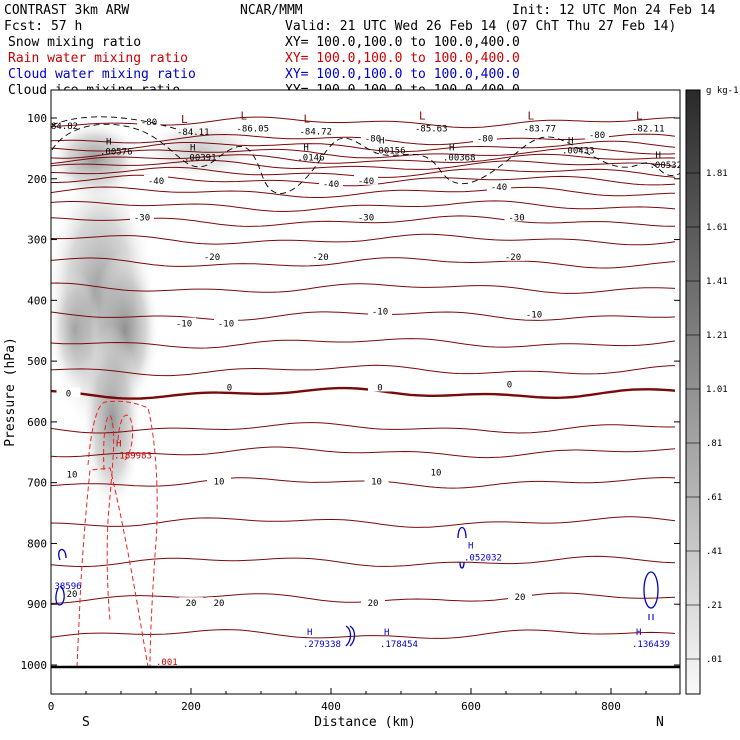 This screenshot has width=740, height=740. Describe the element at coordinates (37, 604) in the screenshot. I see `y-tick-label: 900` at that location.